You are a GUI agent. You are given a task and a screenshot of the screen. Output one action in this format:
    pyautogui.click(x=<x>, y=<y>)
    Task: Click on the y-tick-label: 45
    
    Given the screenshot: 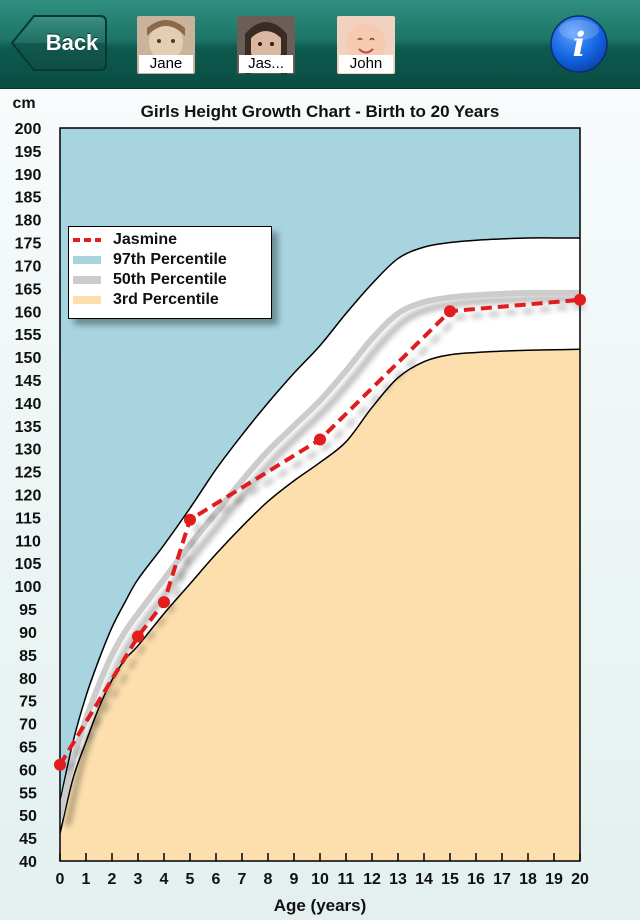 What is the action you would take?
    pyautogui.click(x=28, y=839)
    